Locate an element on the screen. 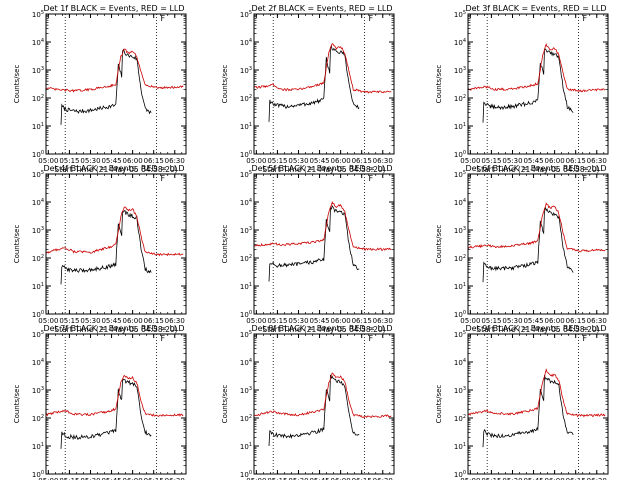 Image resolution: width=640 pixels, height=480 pixels. chart-title: Det 2f BLACK = Events, RED = LLD is located at coordinates (321, 8).